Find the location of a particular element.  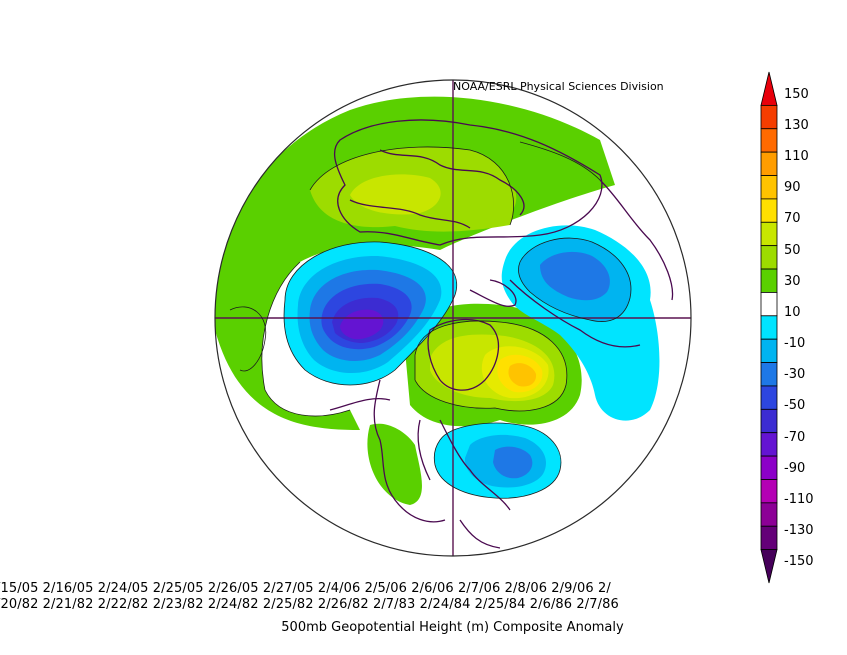

colorbar-tick-label: -150 is located at coordinates (799, 562).